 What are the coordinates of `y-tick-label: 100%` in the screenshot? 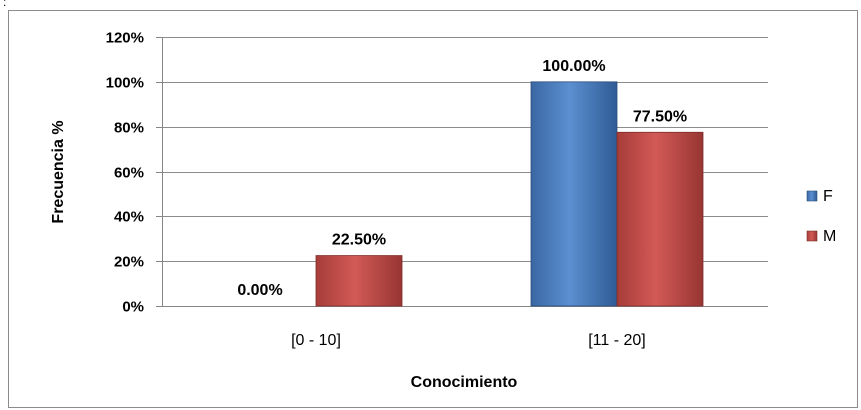 It's located at (125, 83).